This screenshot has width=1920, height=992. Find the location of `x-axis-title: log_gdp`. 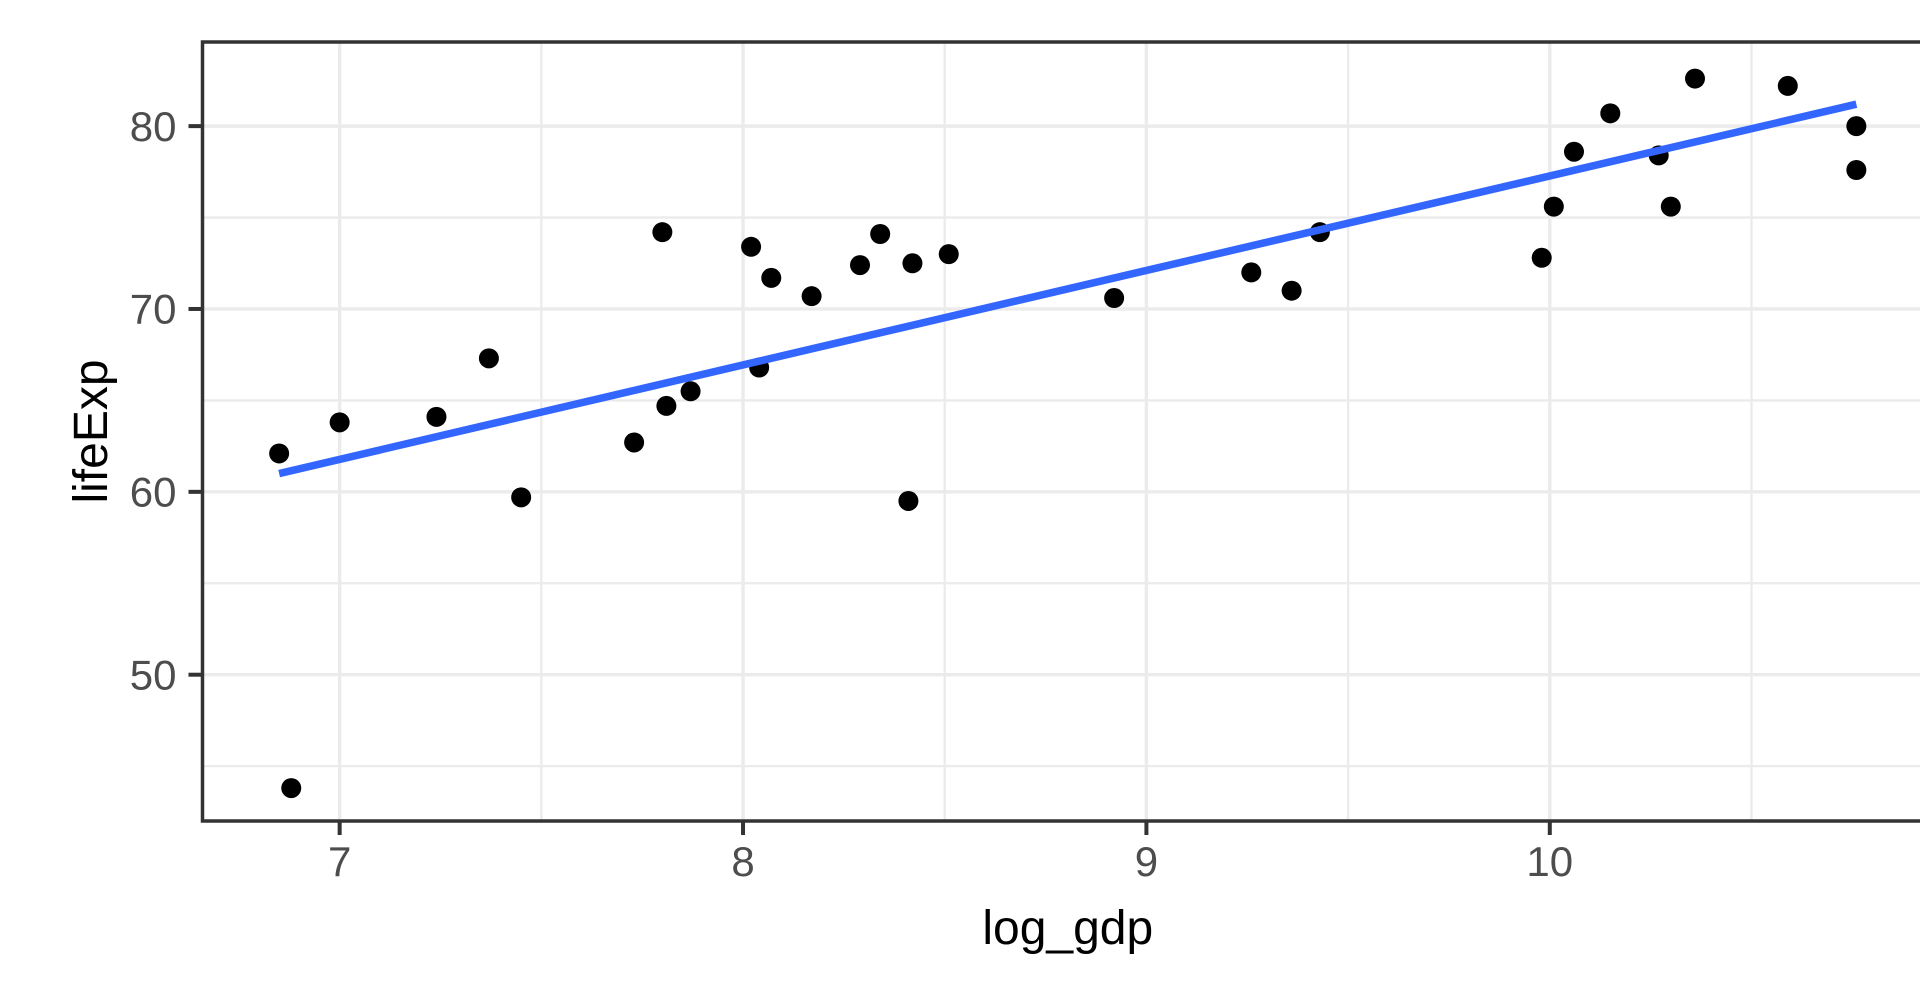

x-axis-title: log_gdp is located at coordinates (1067, 928).